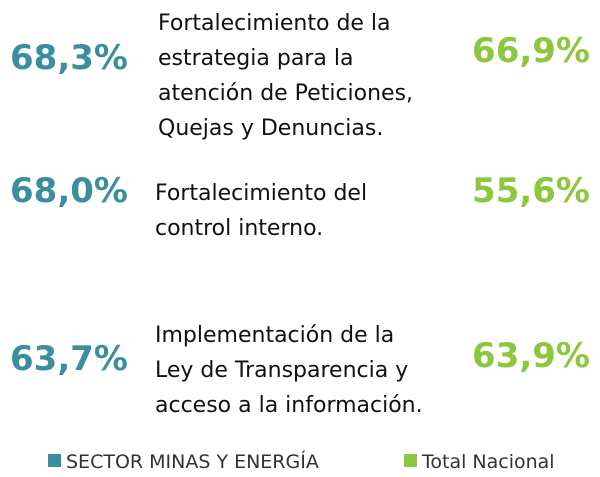 The height and width of the screenshot is (477, 600). Describe the element at coordinates (531, 191) in the screenshot. I see `national-value: 55,6%` at that location.